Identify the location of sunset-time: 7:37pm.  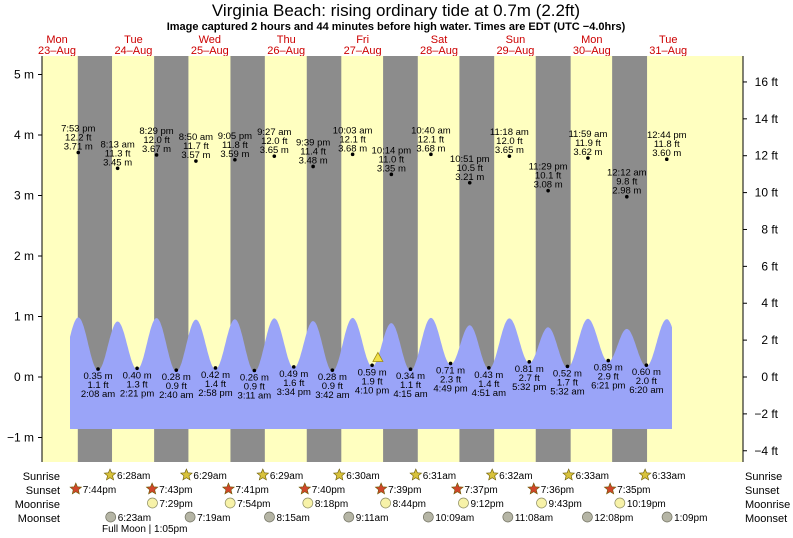
(480, 490).